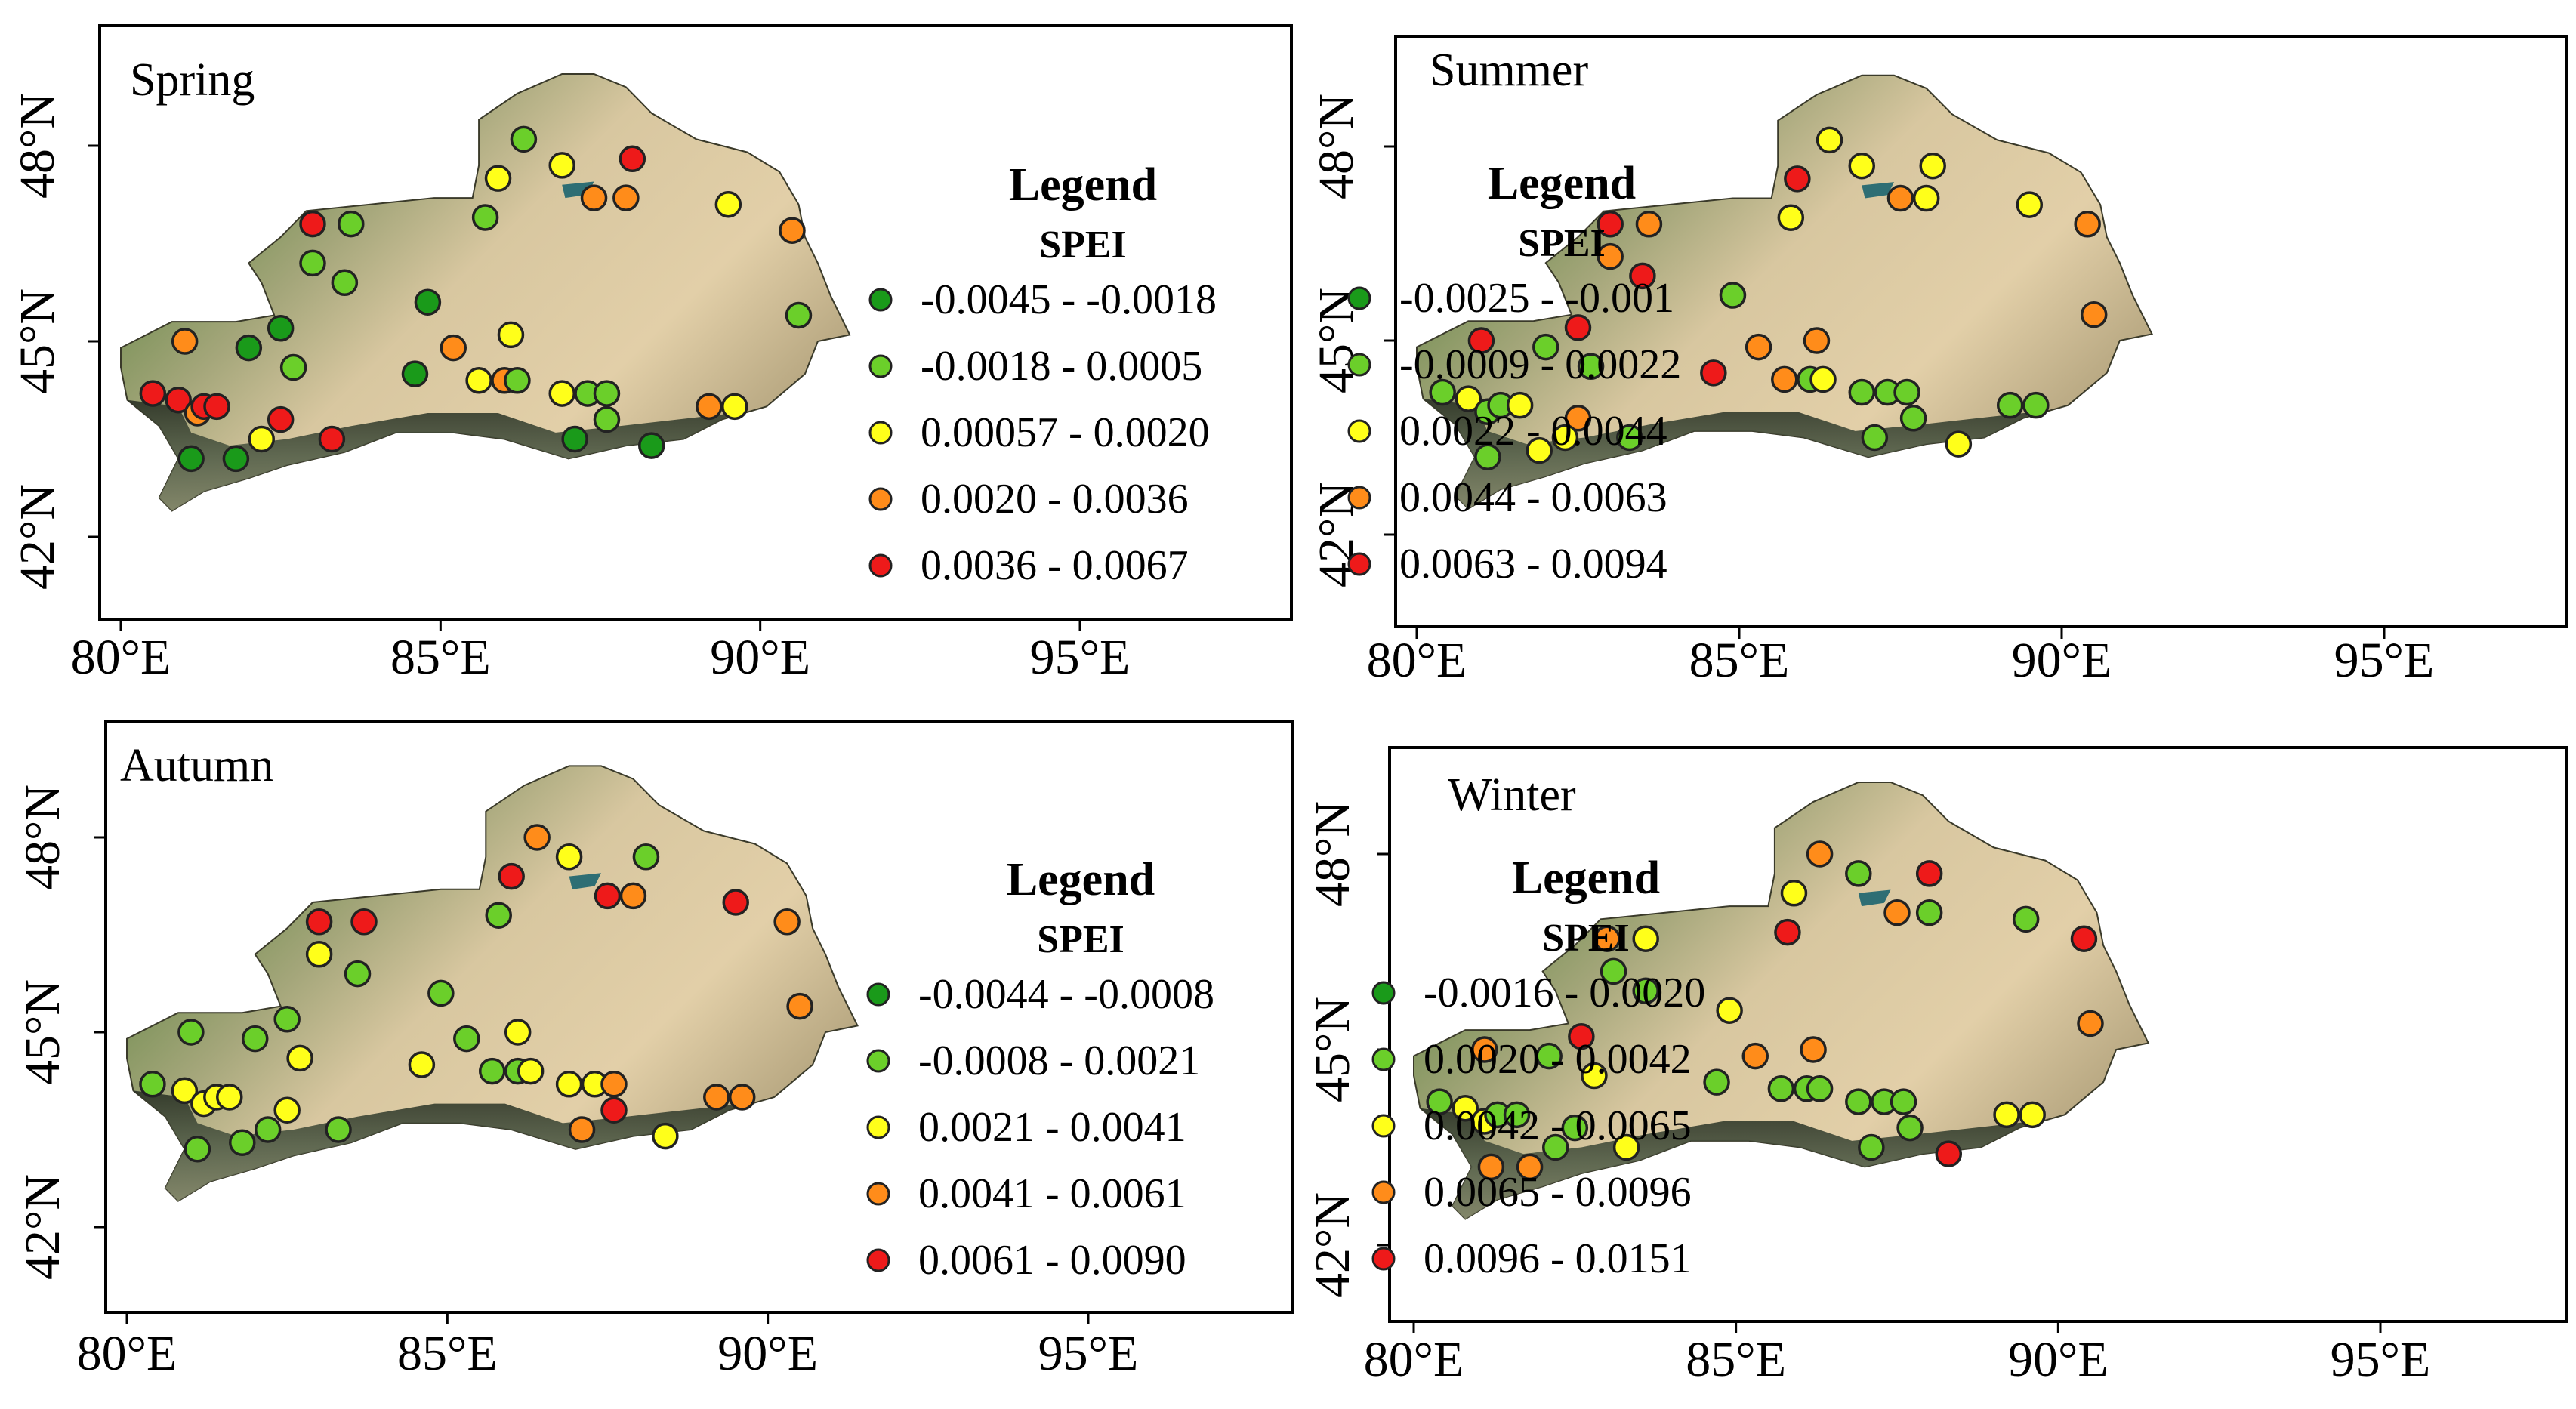  Describe the element at coordinates (1562, 243) in the screenshot. I see `legend-subtitle: SPEI` at that location.